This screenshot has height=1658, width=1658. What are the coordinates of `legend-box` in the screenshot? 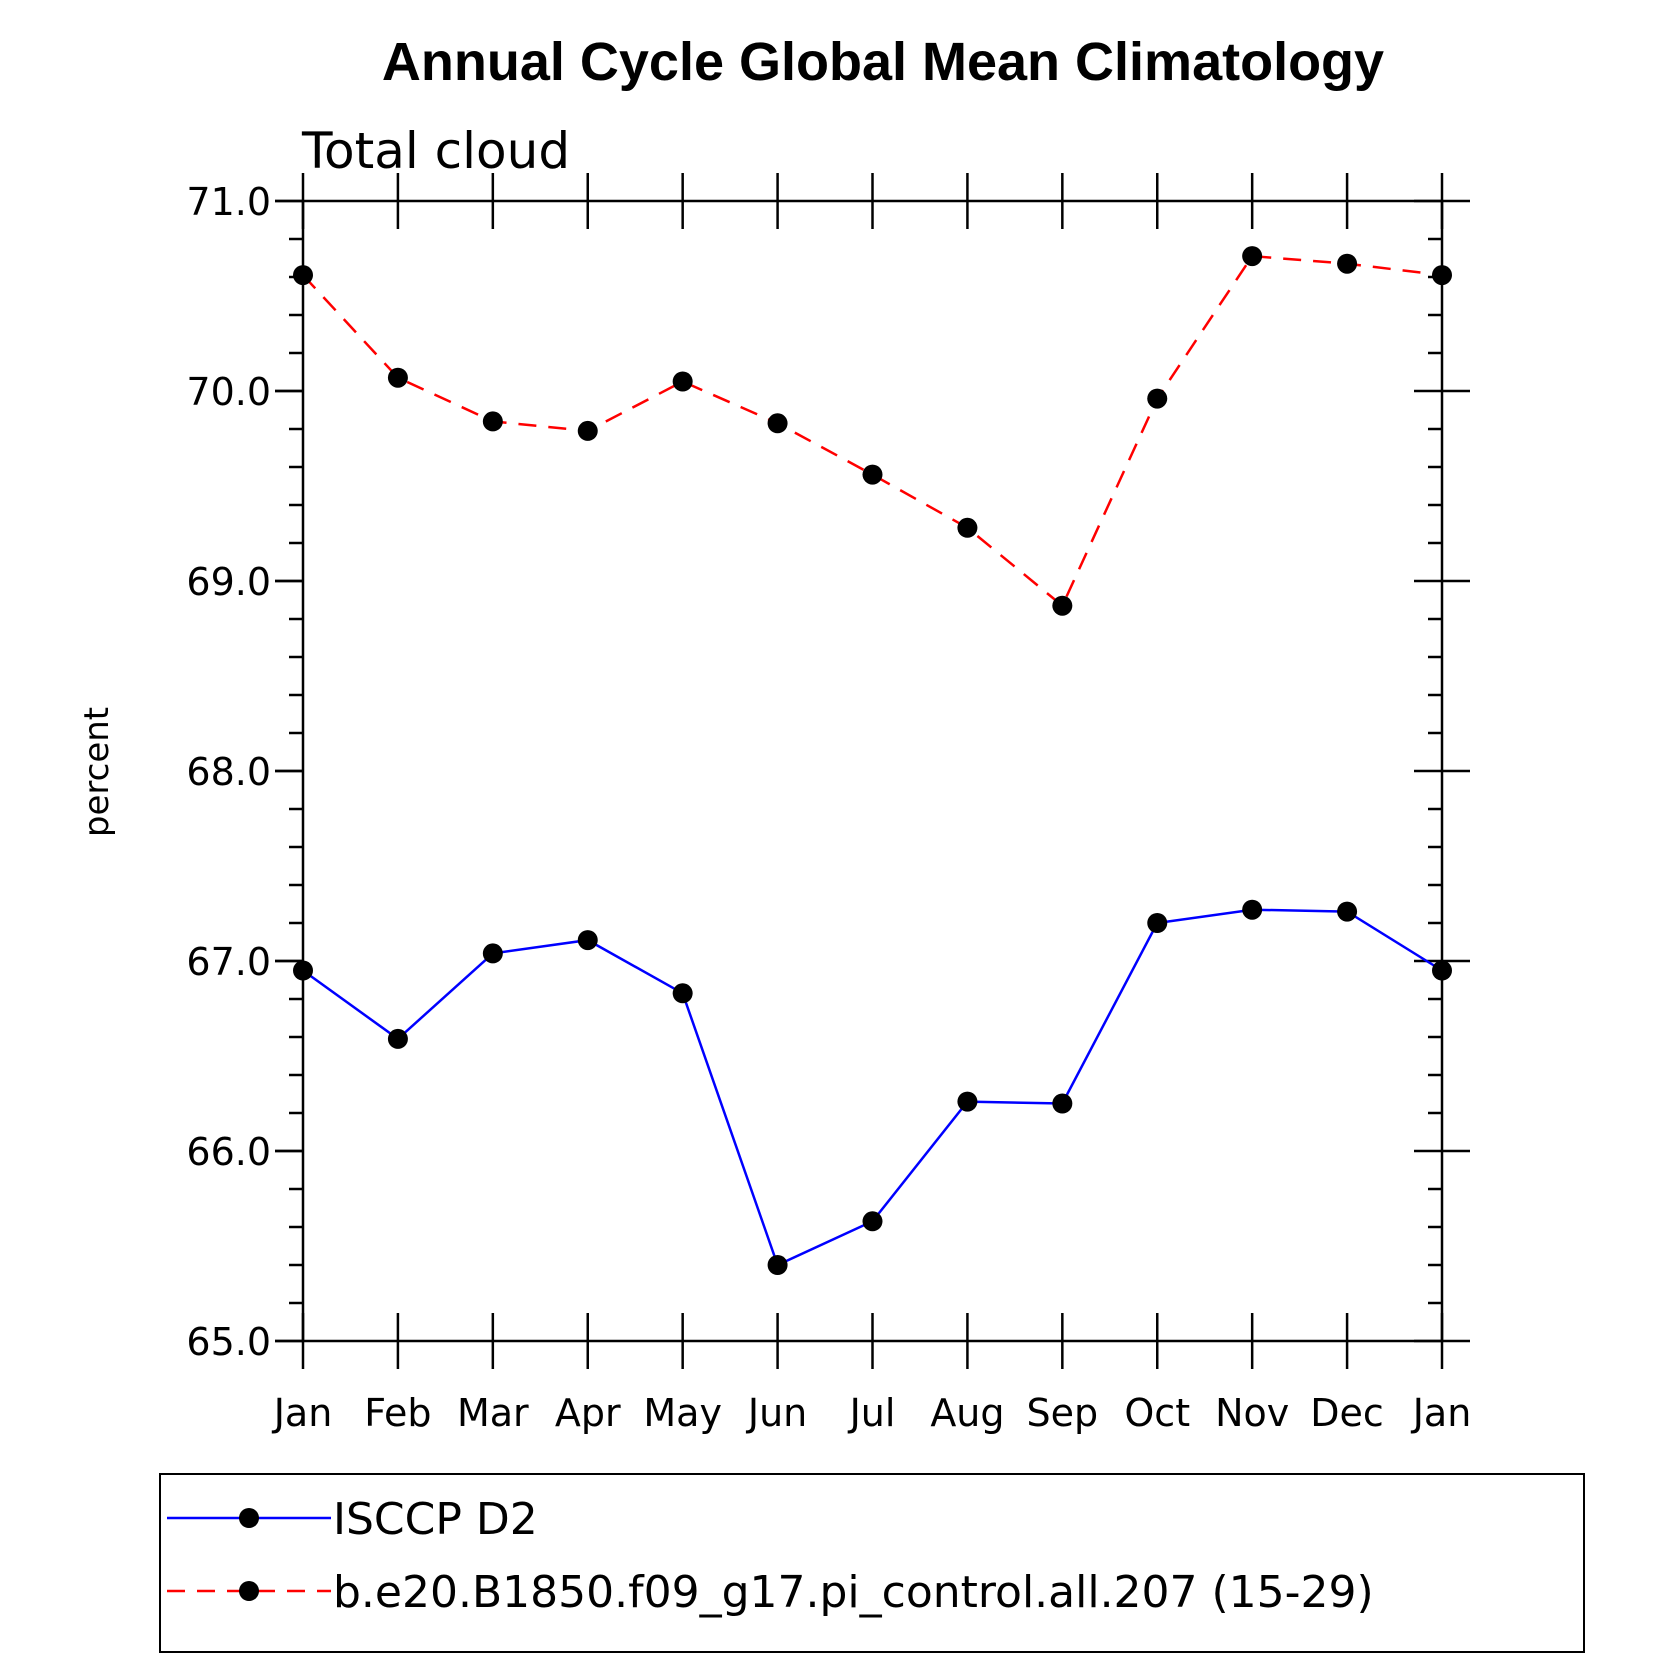 It's located at (872, 1563).